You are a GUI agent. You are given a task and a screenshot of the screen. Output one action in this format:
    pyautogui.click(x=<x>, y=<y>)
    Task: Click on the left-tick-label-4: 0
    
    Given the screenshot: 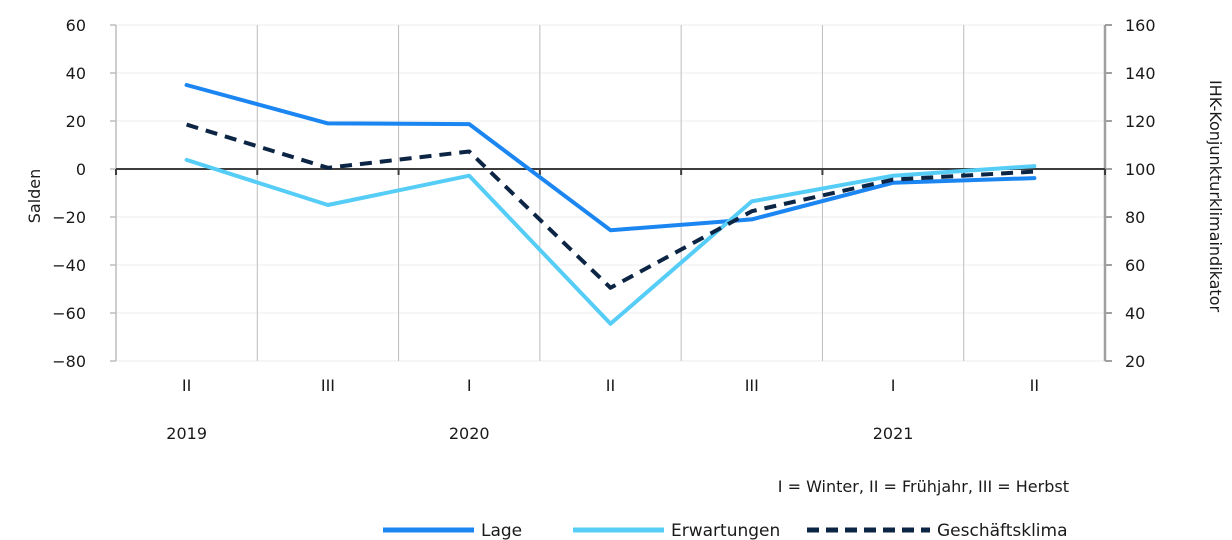 What is the action you would take?
    pyautogui.click(x=81, y=169)
    